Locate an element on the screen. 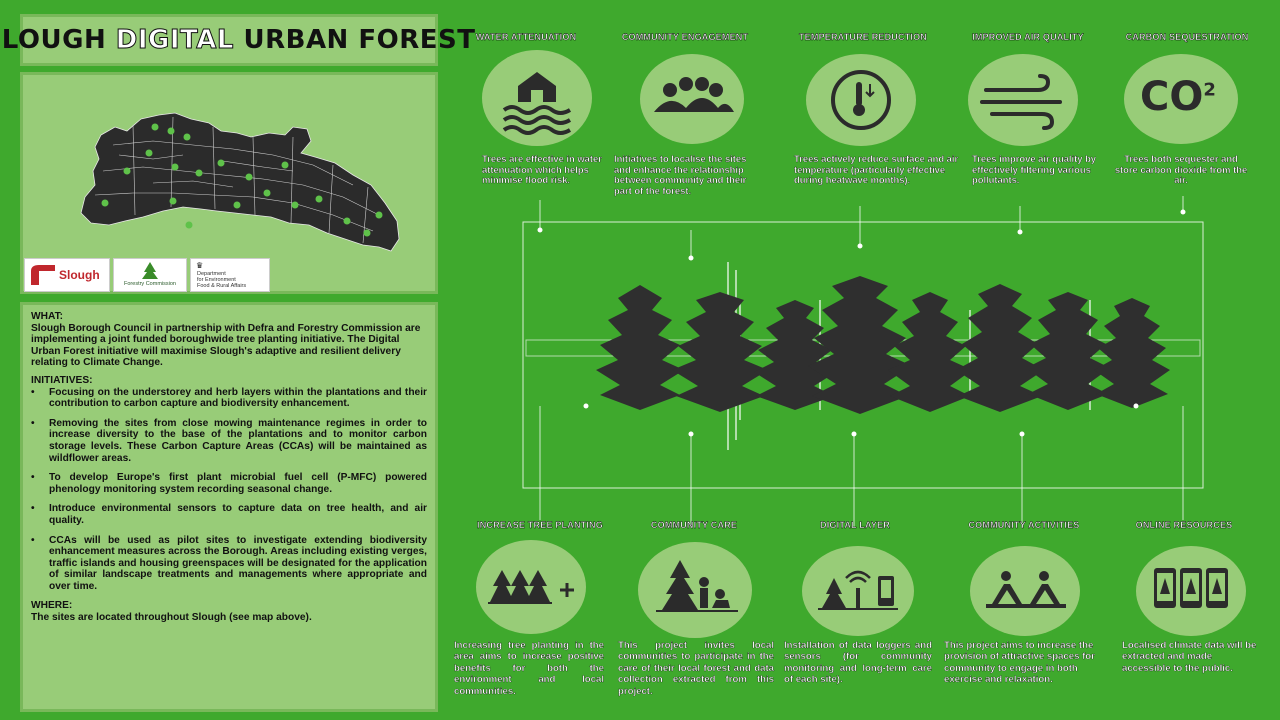 This screenshot has height=720, width=1280. community-engagement-circle is located at coordinates (692, 99).